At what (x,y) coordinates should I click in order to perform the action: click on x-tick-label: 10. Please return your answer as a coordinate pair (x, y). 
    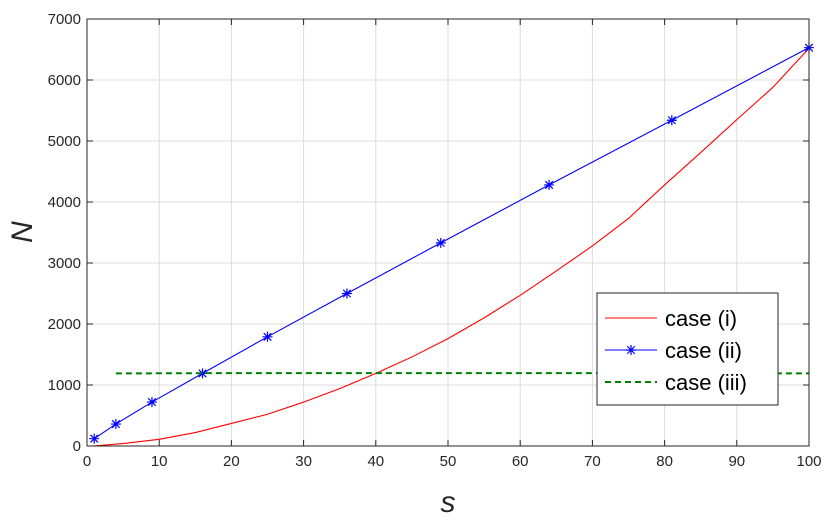
    Looking at the image, I should click on (159, 461).